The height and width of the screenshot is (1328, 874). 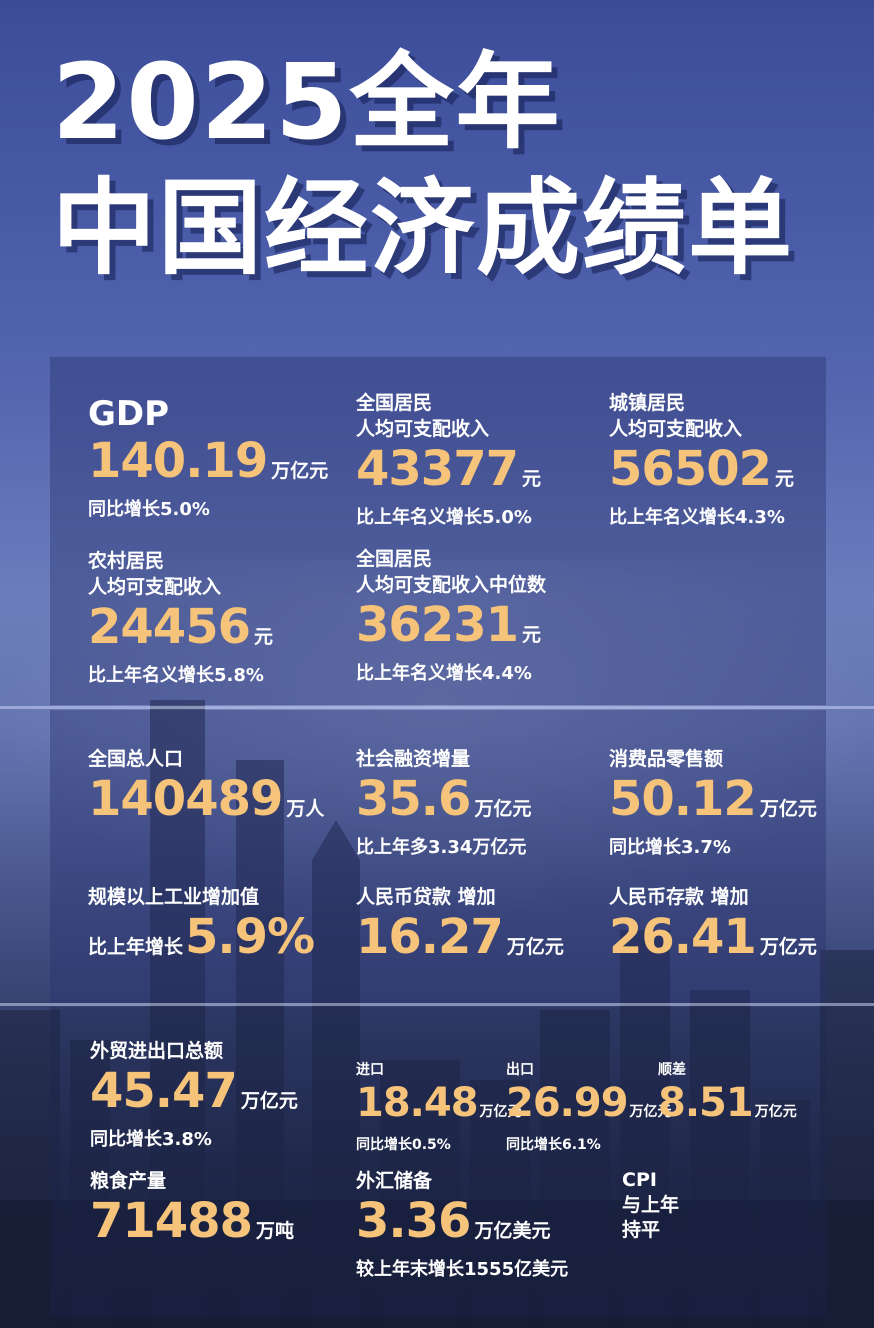 I want to click on imports-block: 进口 18.48 万亿元 同比增长0.5%, so click(x=439, y=1107).